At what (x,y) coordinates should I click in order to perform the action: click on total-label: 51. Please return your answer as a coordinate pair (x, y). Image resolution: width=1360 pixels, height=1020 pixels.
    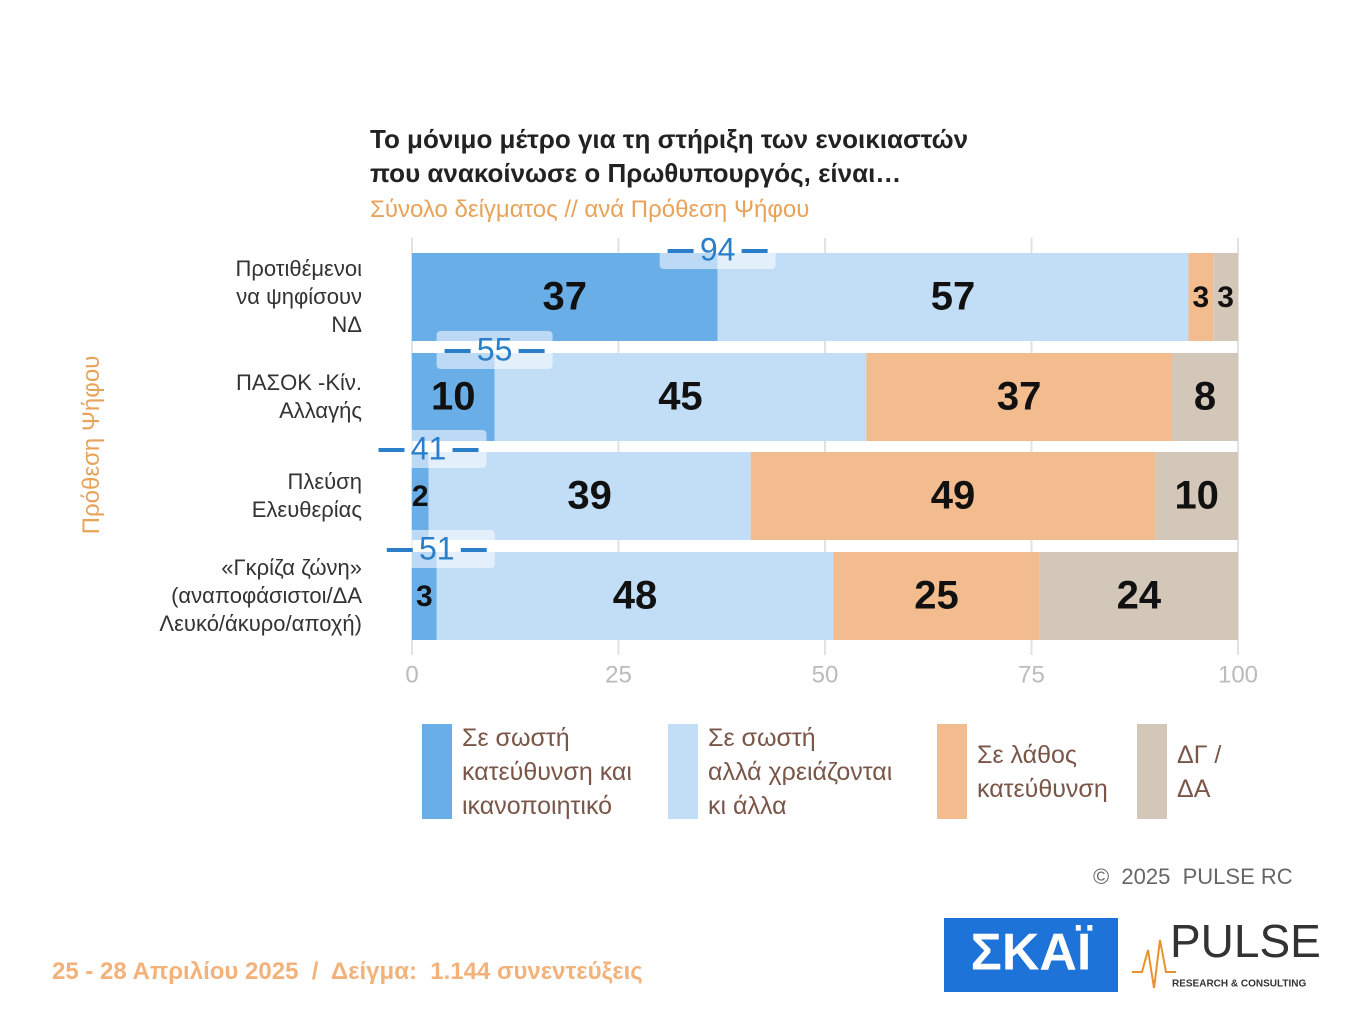
    Looking at the image, I should click on (437, 548).